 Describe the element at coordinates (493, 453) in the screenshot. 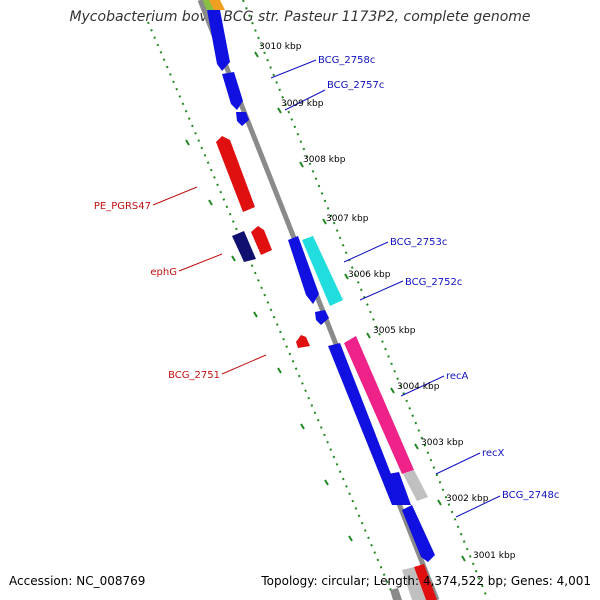

I see `label-recX: recX` at that location.